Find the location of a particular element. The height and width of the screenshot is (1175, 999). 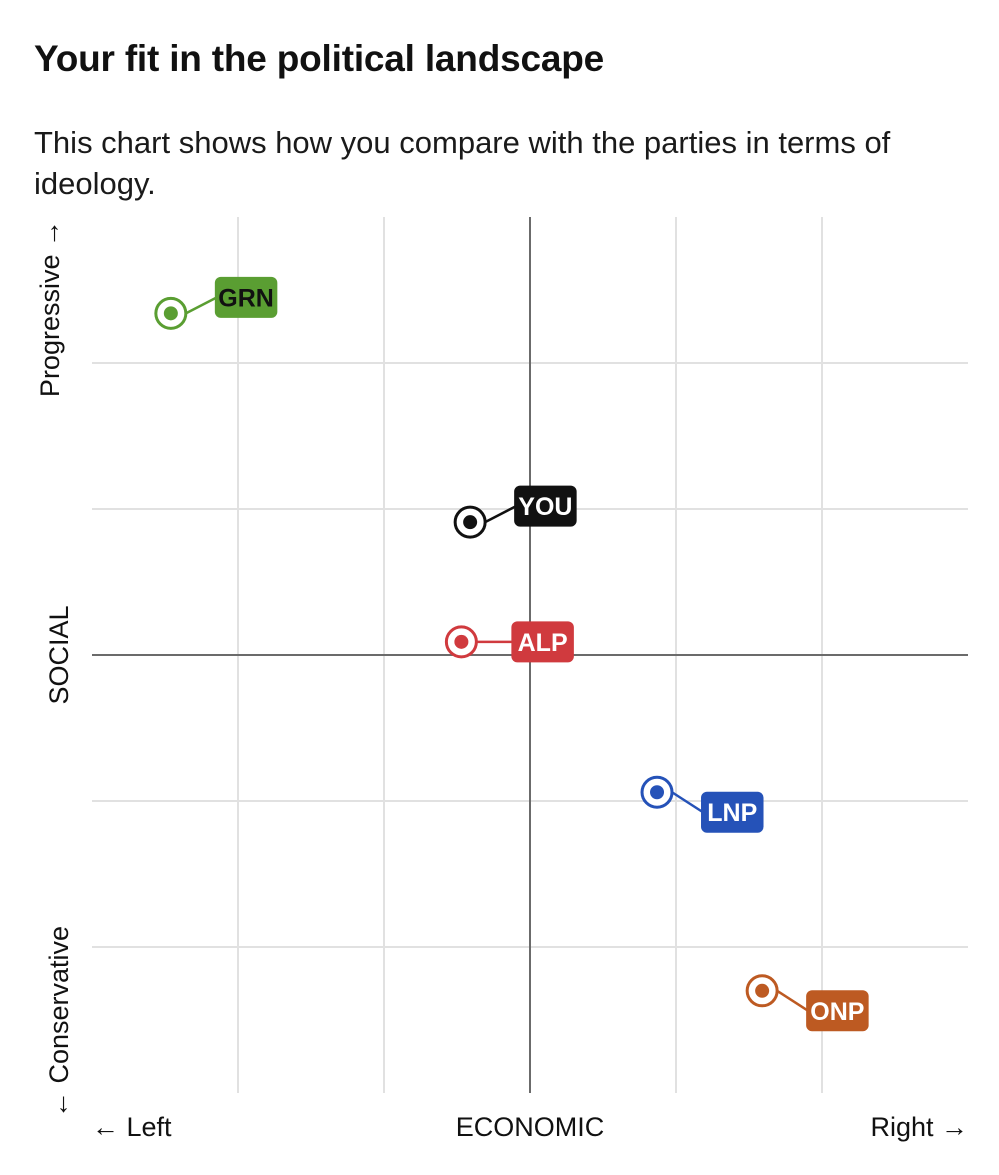

point-grn: GRN is located at coordinates (216, 303).